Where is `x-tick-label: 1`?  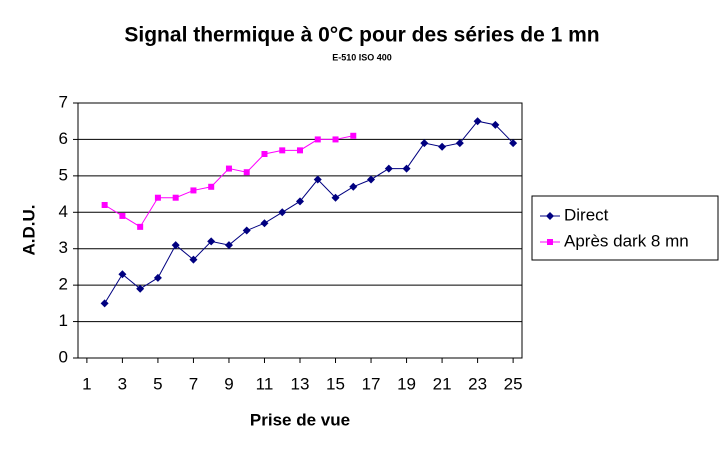
x-tick-label: 1 is located at coordinates (86, 383).